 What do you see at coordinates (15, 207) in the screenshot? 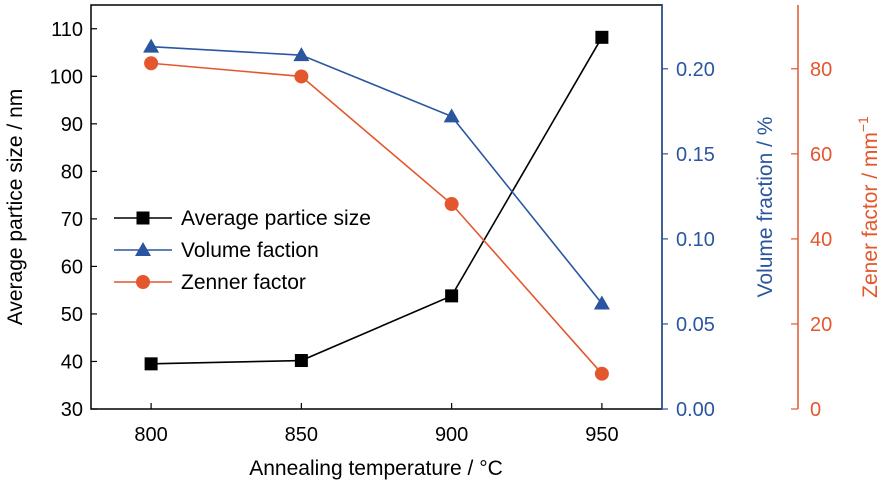
I see `left-axis-title: Average partice size / nm` at bounding box center [15, 207].